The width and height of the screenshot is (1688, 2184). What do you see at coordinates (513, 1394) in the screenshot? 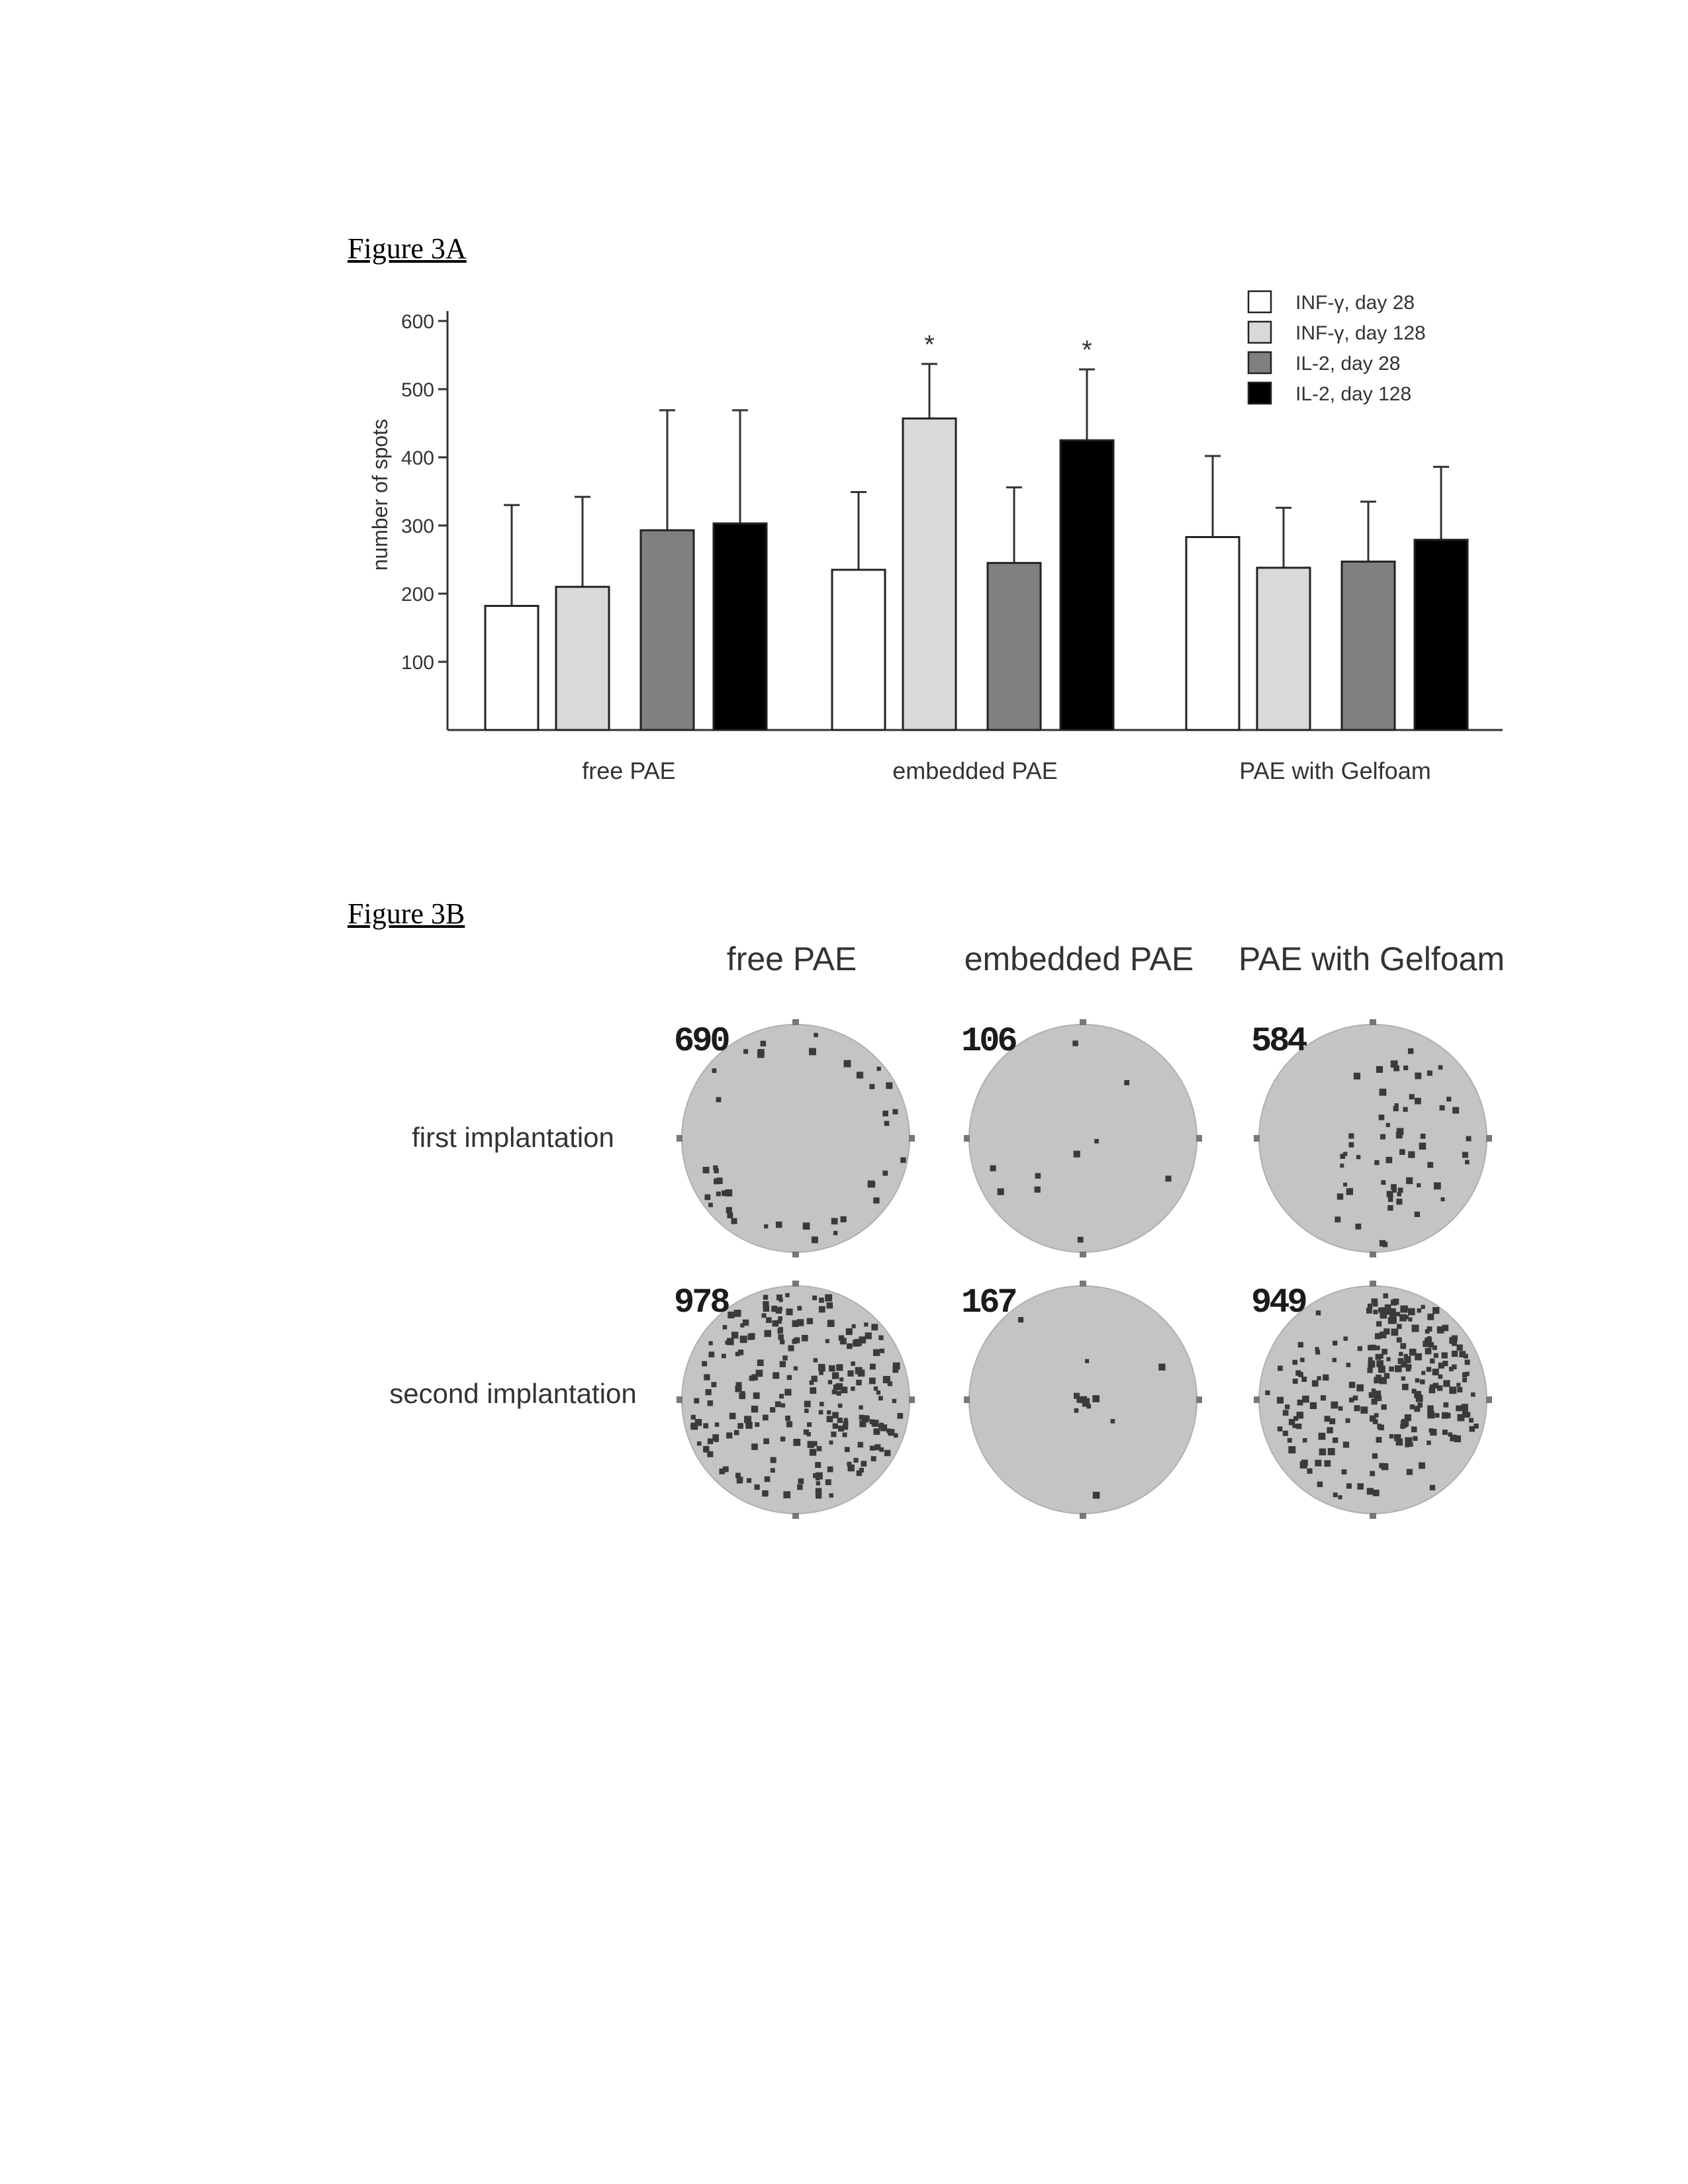
I see `row-title-second-implantation: second implantation` at bounding box center [513, 1394].